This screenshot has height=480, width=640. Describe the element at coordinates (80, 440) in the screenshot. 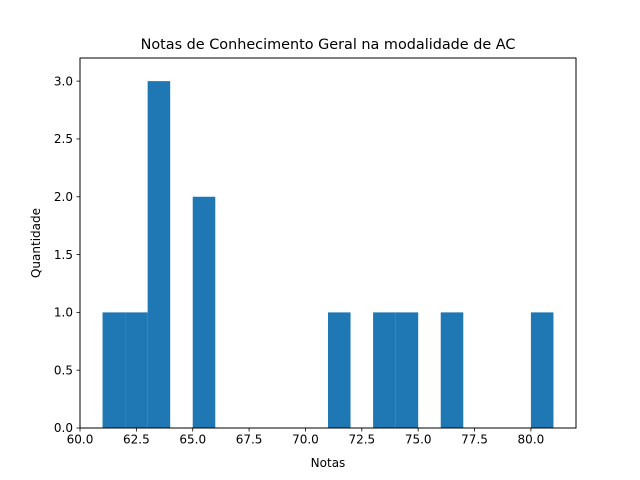

I see `x-tick-label: 60.0` at that location.